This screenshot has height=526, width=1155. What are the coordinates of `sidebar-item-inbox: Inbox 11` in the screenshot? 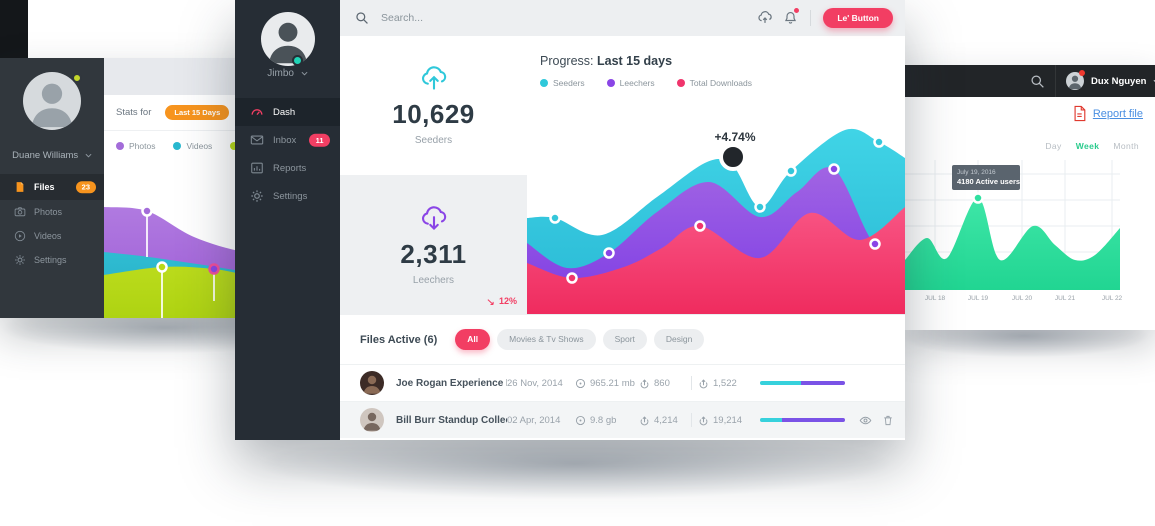 It's located at (287, 140).